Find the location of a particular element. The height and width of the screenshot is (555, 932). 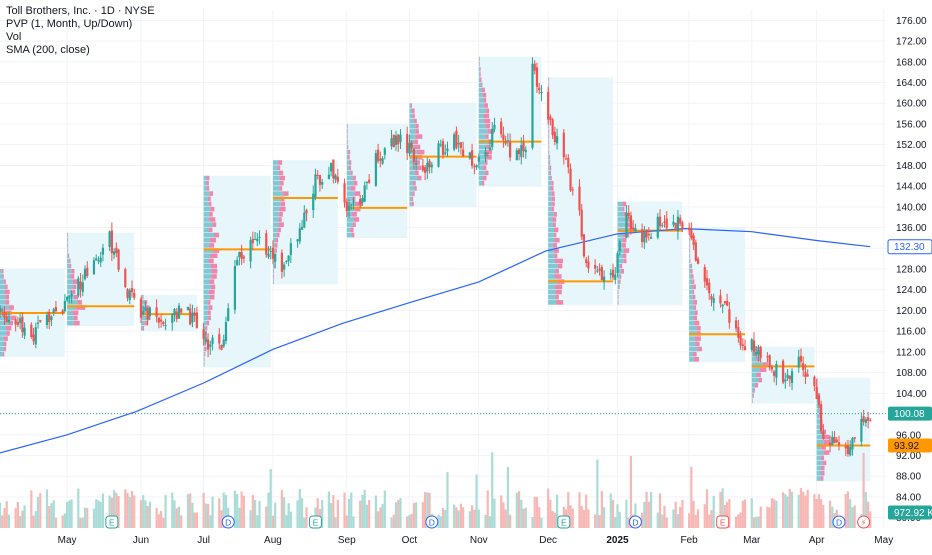

legend-title: Toll Brothers, Inc. · 1D · NYSE is located at coordinates (80, 11).